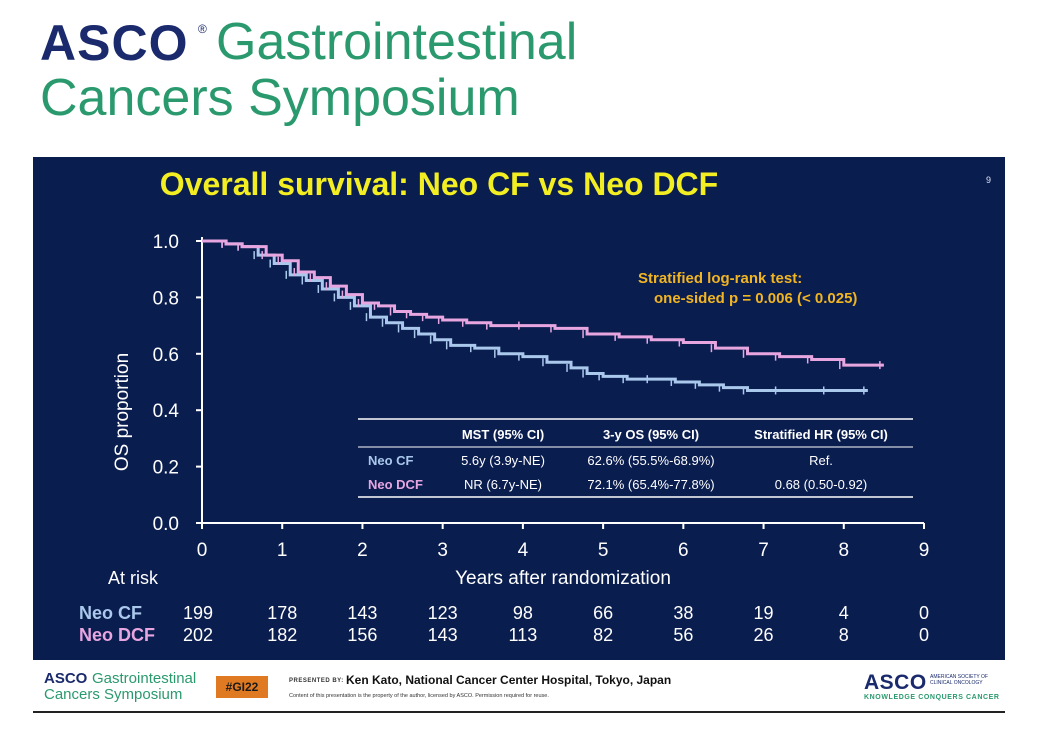  What do you see at coordinates (683, 613) in the screenshot?
I see `at-risk-value: 38` at bounding box center [683, 613].